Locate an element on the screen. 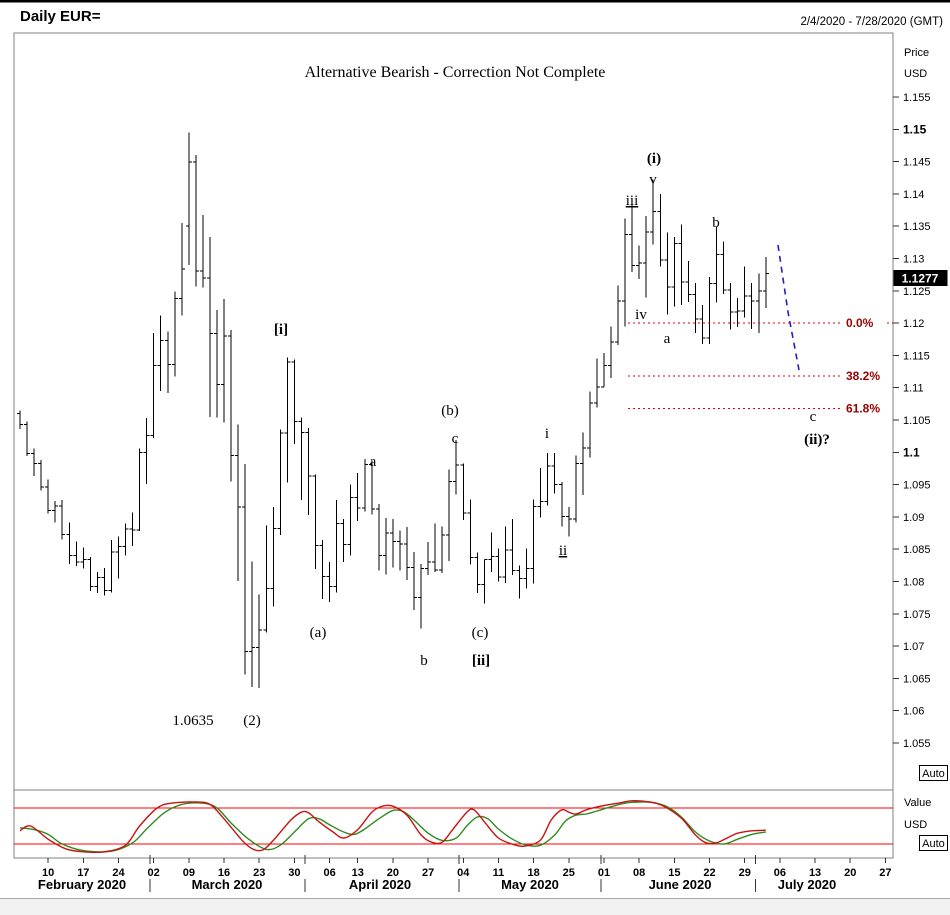 The image size is (950, 915). wave-label: (2) is located at coordinates (252, 721).